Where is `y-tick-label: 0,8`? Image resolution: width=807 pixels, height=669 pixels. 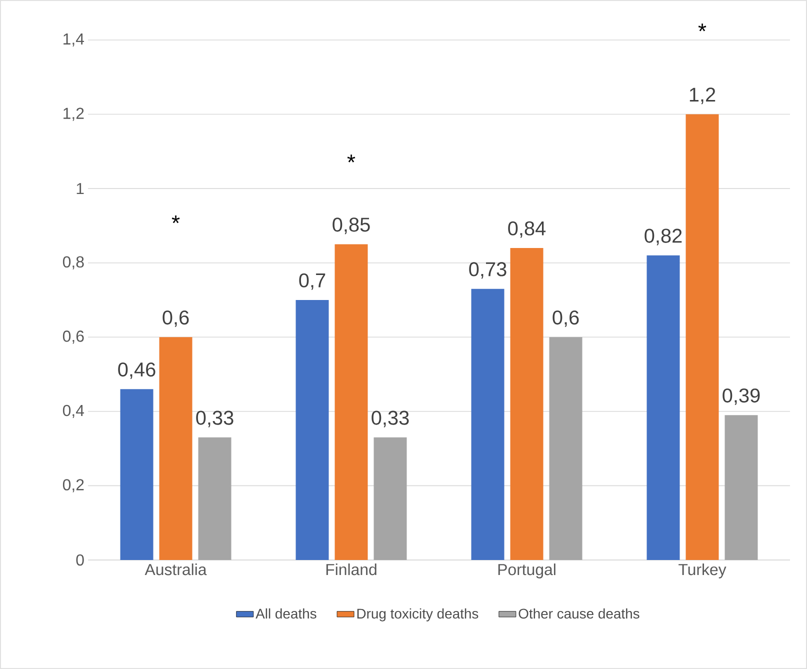 y-tick-label: 0,8 is located at coordinates (73, 263).